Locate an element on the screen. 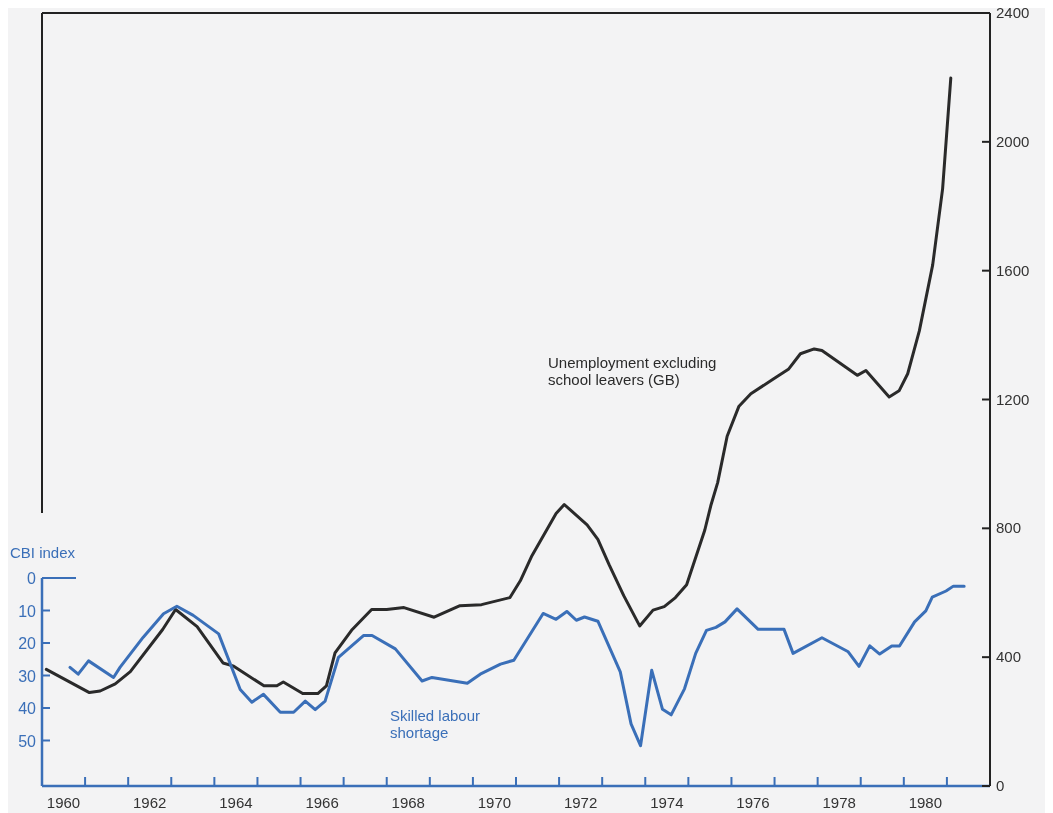 This screenshot has height=813, width=1053. y2-tick-label: 400 is located at coordinates (1009, 657).